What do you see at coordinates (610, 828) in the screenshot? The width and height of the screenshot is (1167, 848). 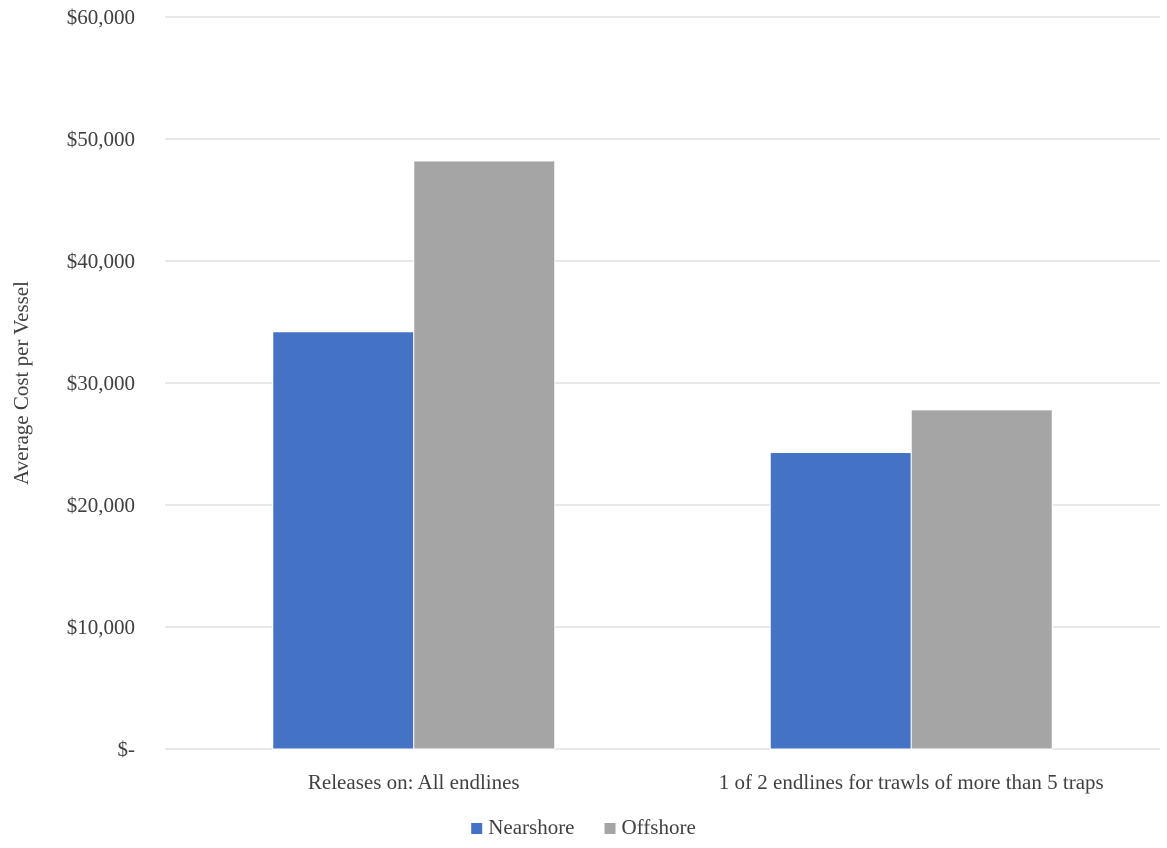 I see `legend-swatch-offshore` at bounding box center [610, 828].